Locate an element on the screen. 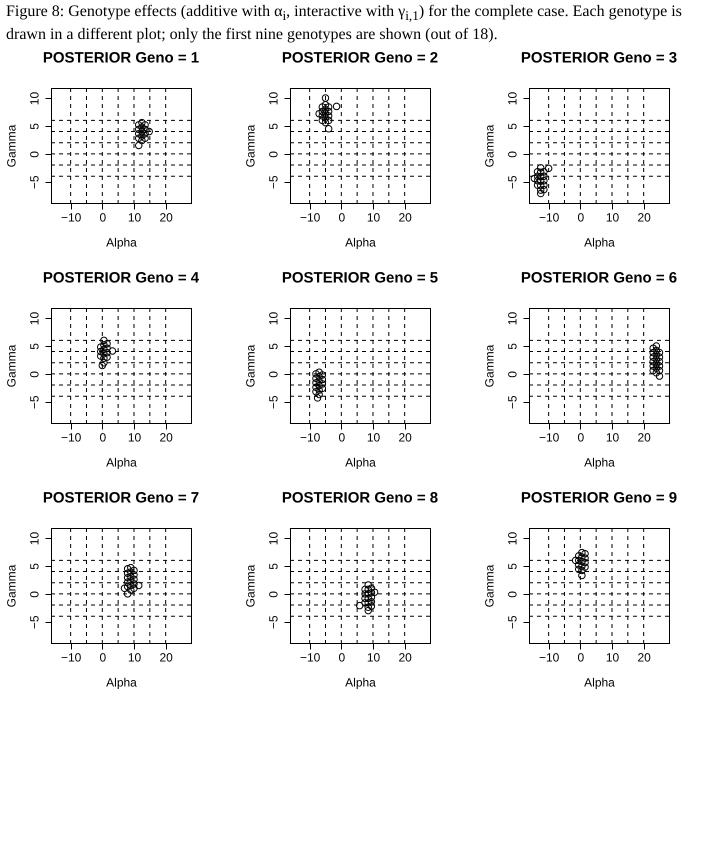 The image size is (717, 859). chart-title: POSTERIOR Geno = 4 is located at coordinates (121, 278).